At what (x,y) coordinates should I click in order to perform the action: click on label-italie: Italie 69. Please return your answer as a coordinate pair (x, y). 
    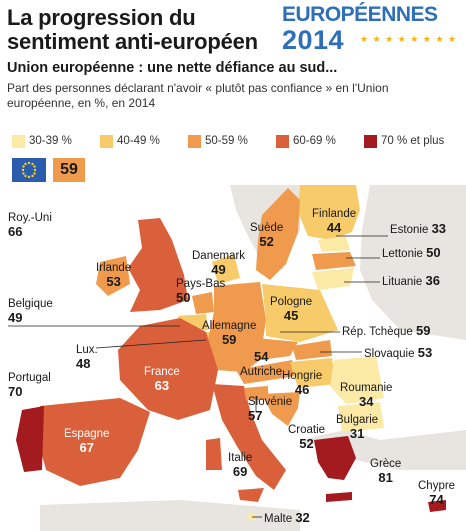
    Looking at the image, I should click on (240, 465).